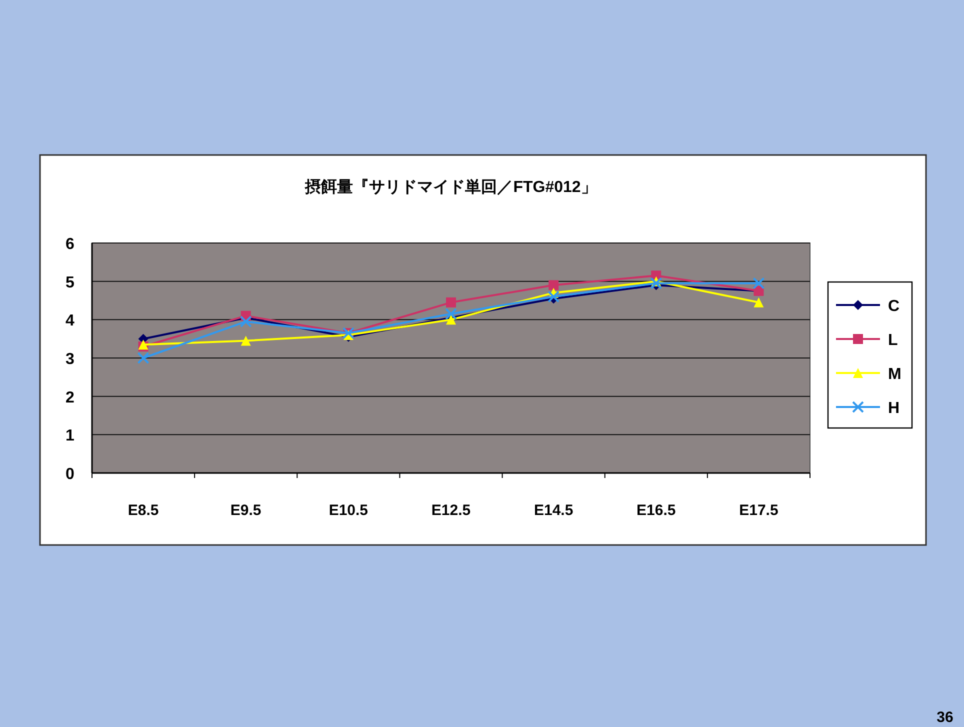 The height and width of the screenshot is (727, 964). Describe the element at coordinates (894, 408) in the screenshot. I see `legend-label: H` at that location.